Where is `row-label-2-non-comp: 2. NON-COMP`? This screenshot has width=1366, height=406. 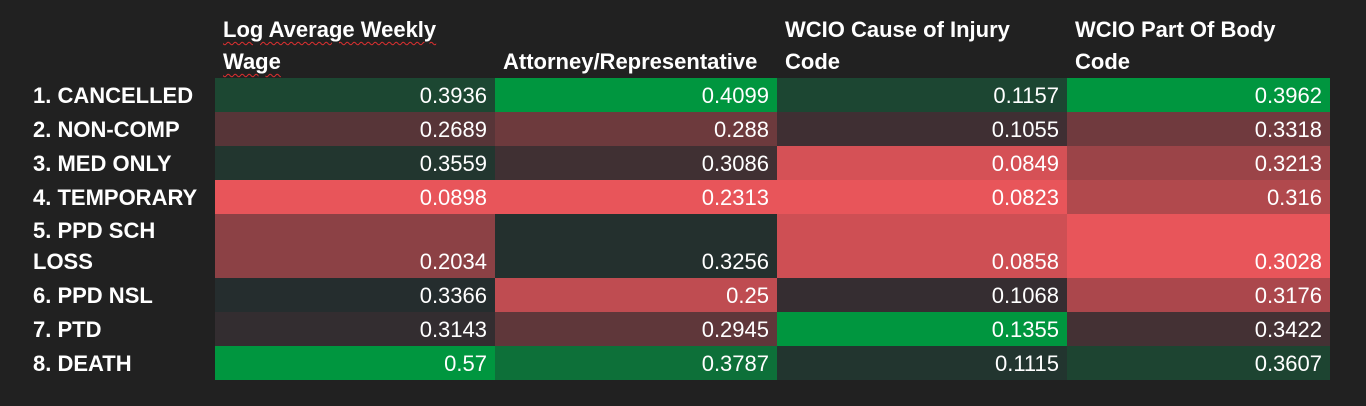 row-label-2-non-comp: 2. NON-COMP is located at coordinates (106, 129).